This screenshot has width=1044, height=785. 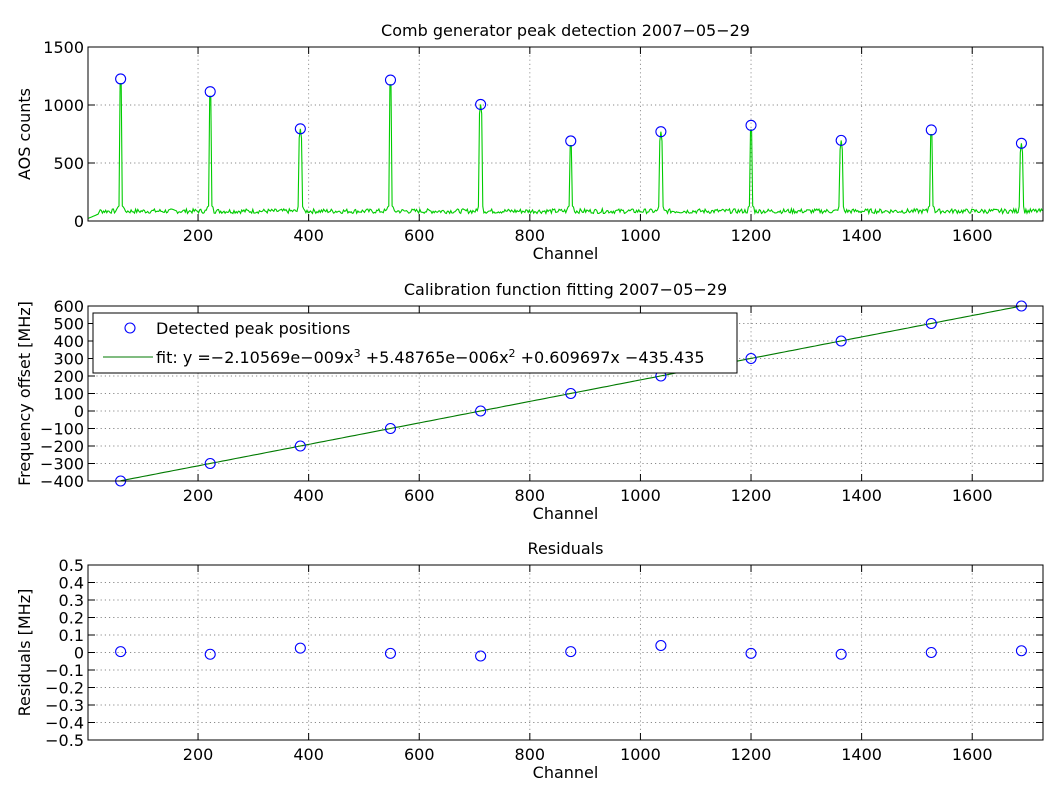 I want to click on resid-ytick-label-0: −0.5, so click(x=64, y=740).